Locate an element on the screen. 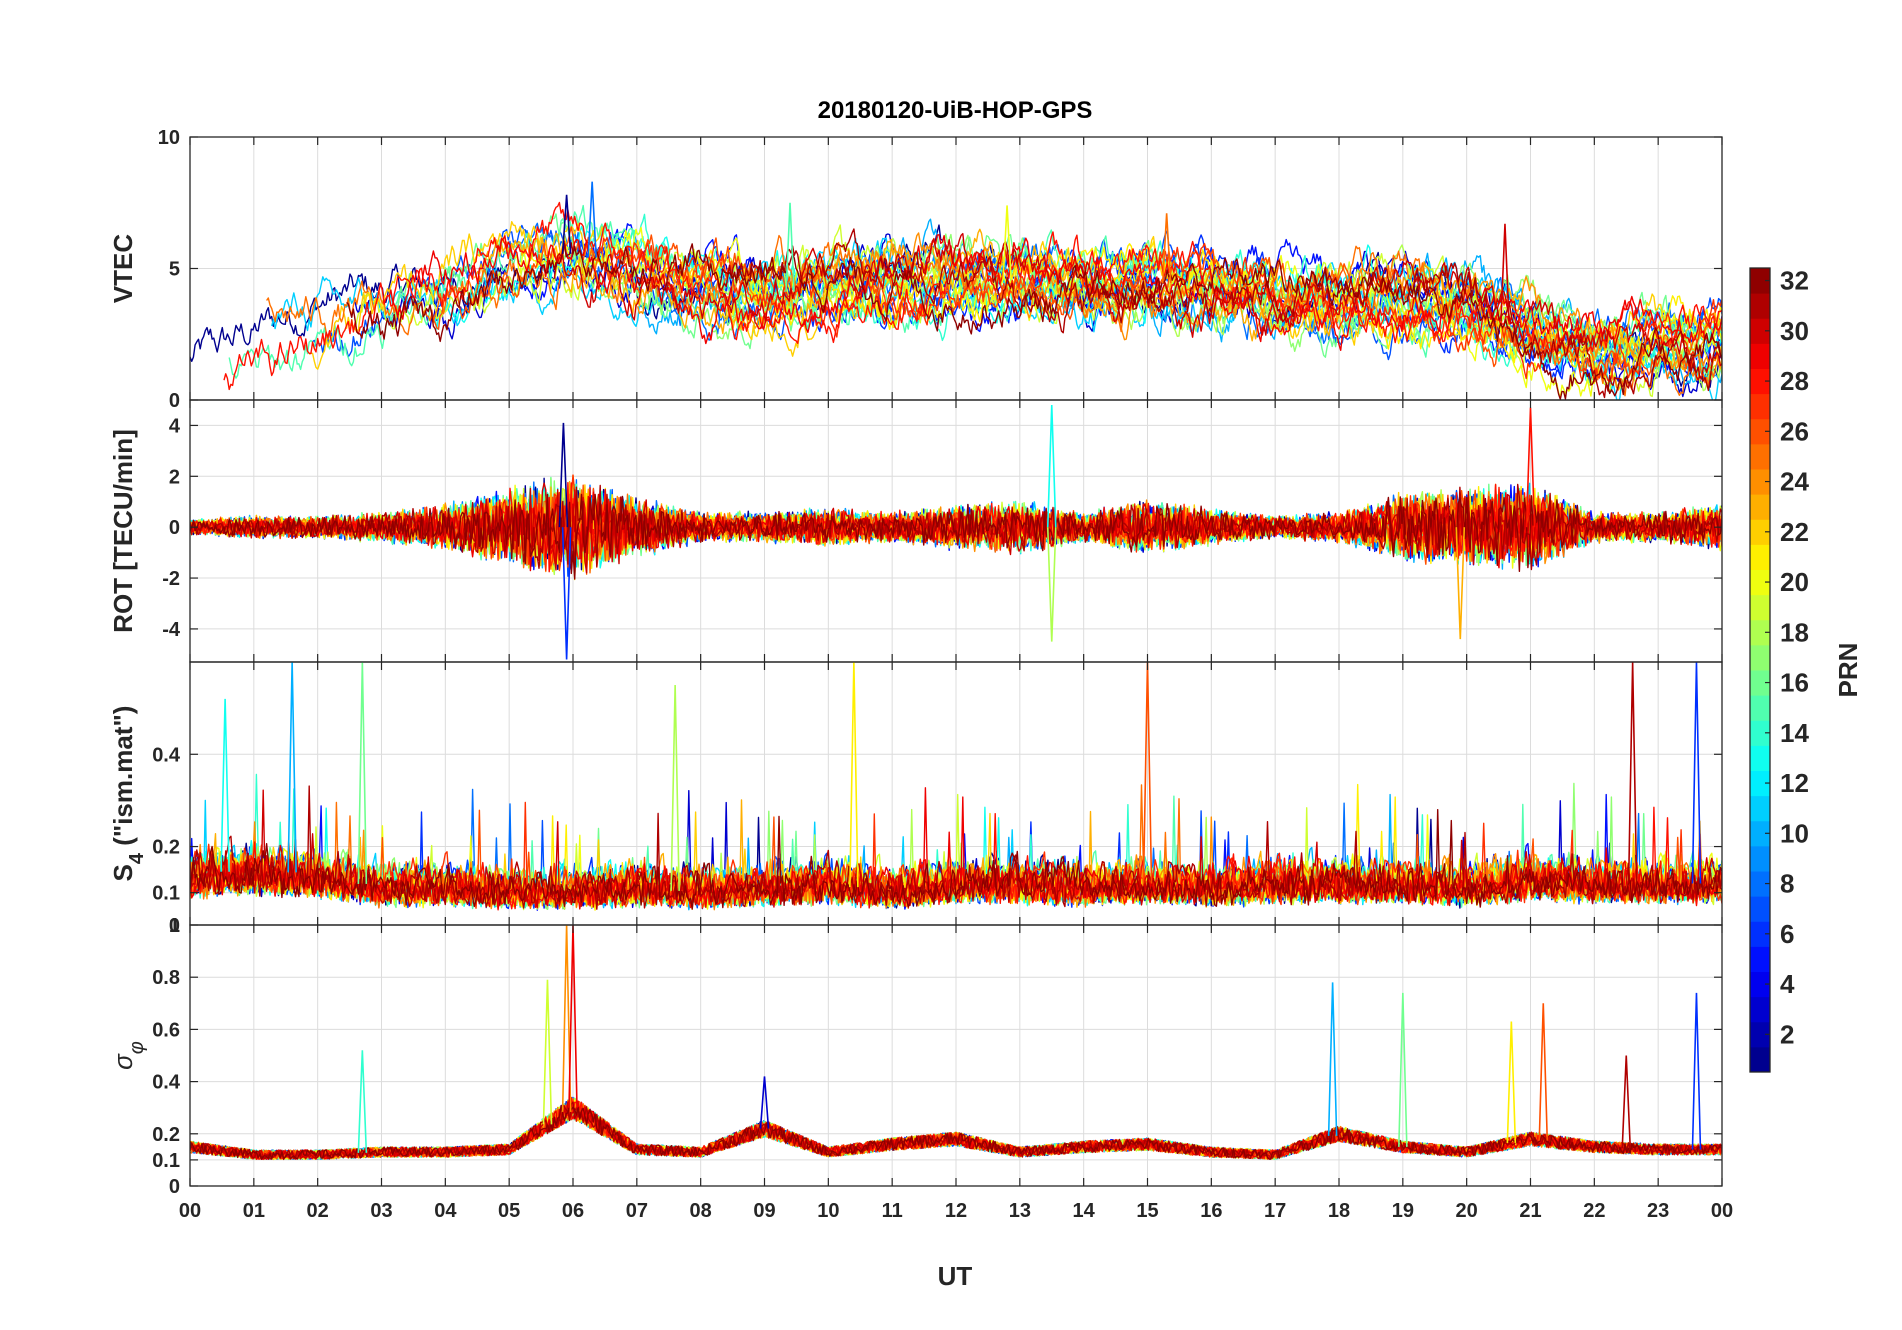 Image resolution: width=1902 pixels, height=1330 pixels. x-tick-label: 00 is located at coordinates (190, 1211).